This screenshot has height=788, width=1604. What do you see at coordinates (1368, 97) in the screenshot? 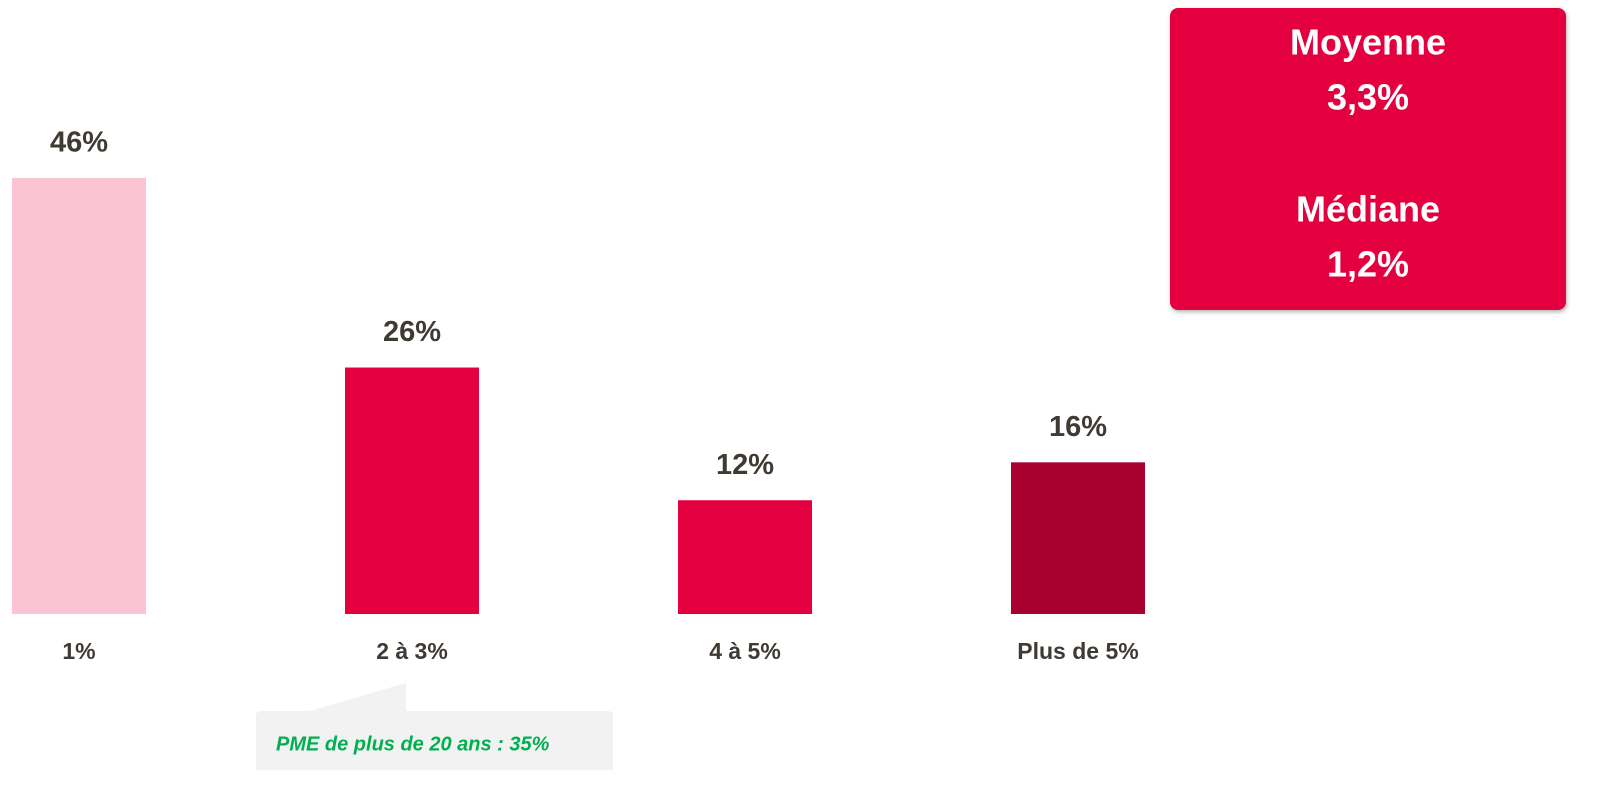
I see `stat-value: 3,3%` at bounding box center [1368, 97].